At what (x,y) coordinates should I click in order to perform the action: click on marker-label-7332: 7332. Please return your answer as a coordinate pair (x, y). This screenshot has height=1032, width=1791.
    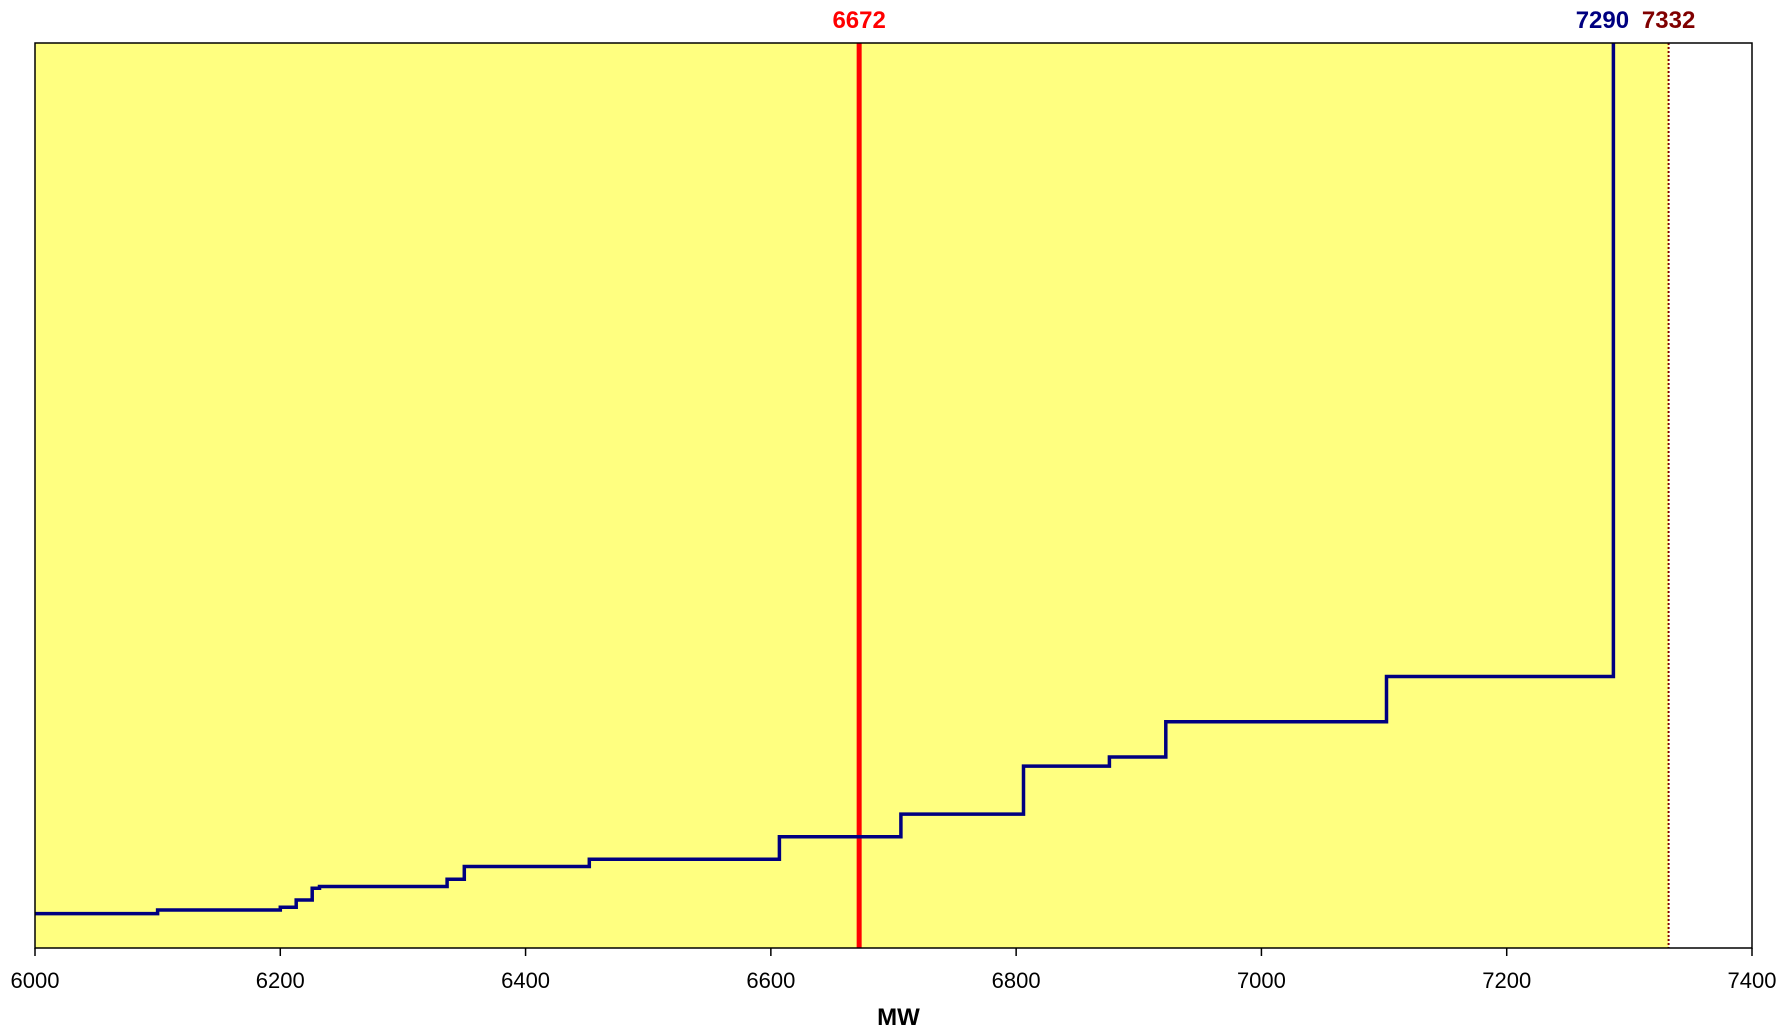
    Looking at the image, I should click on (1668, 20).